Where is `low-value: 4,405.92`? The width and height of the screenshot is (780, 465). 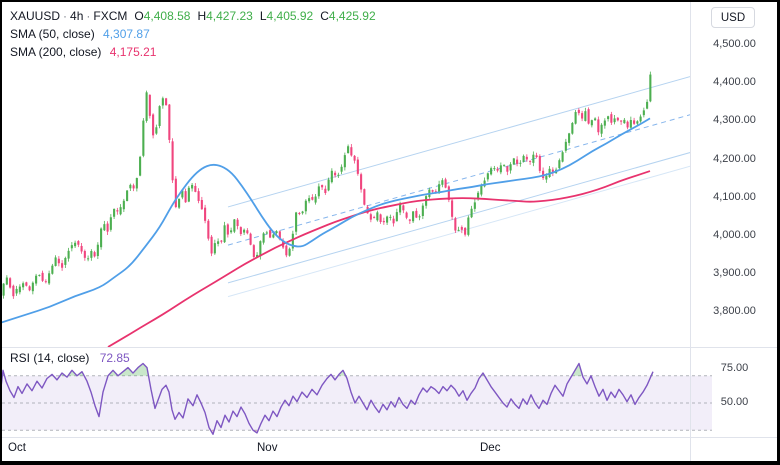 low-value: 4,405.92 is located at coordinates (290, 16).